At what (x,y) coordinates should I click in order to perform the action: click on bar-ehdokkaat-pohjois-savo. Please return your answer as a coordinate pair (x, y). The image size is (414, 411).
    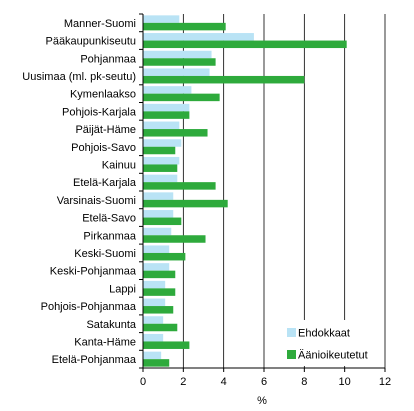
    Looking at the image, I should click on (162, 143).